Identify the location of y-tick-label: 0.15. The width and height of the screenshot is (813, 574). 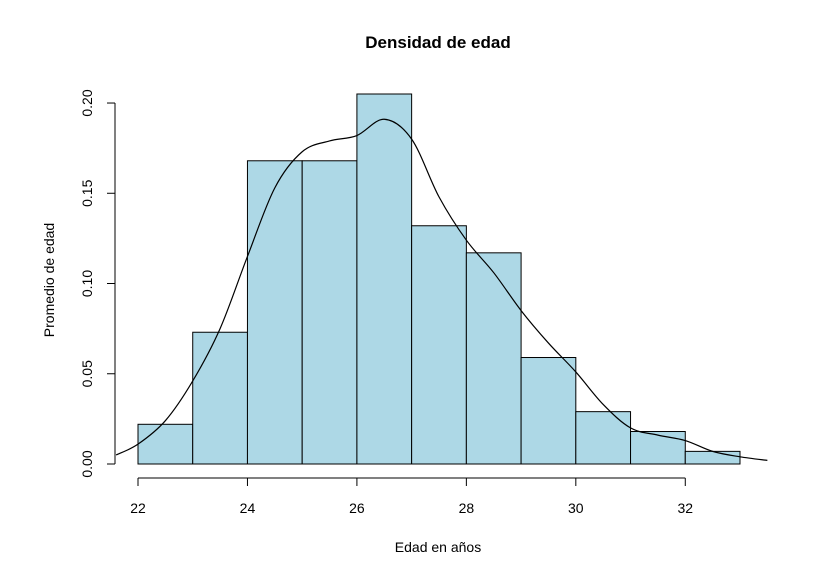
(87, 192).